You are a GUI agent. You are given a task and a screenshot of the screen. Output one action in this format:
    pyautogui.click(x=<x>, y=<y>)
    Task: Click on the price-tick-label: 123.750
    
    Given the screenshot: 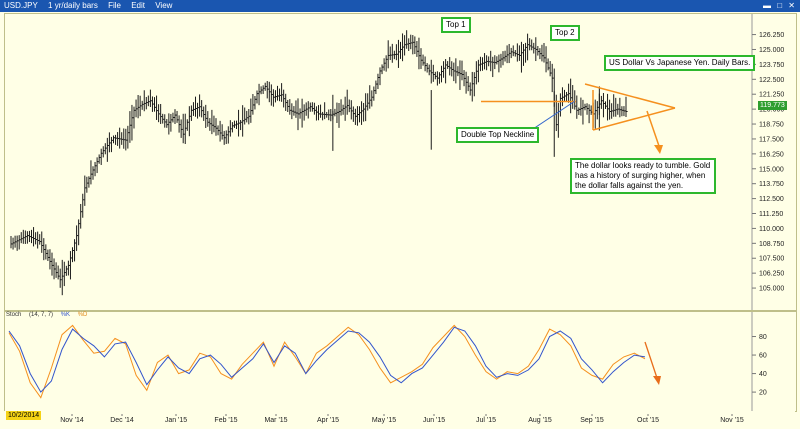 What is the action you would take?
    pyautogui.click(x=771, y=65)
    